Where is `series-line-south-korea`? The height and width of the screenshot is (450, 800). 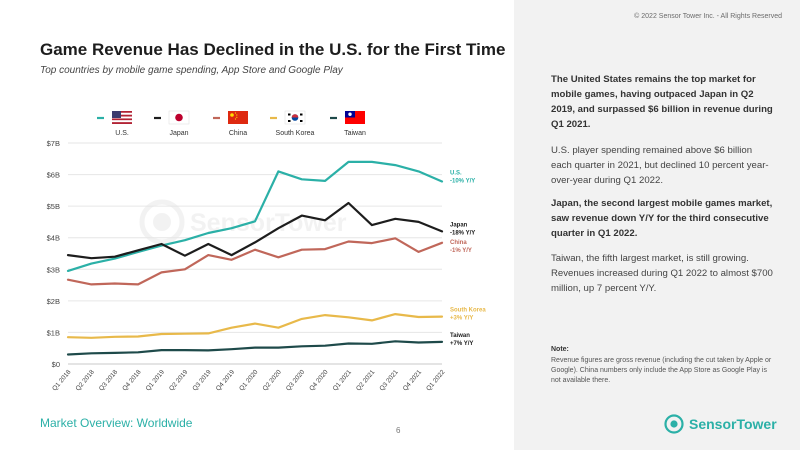
series-line-south-korea is located at coordinates (255, 326).